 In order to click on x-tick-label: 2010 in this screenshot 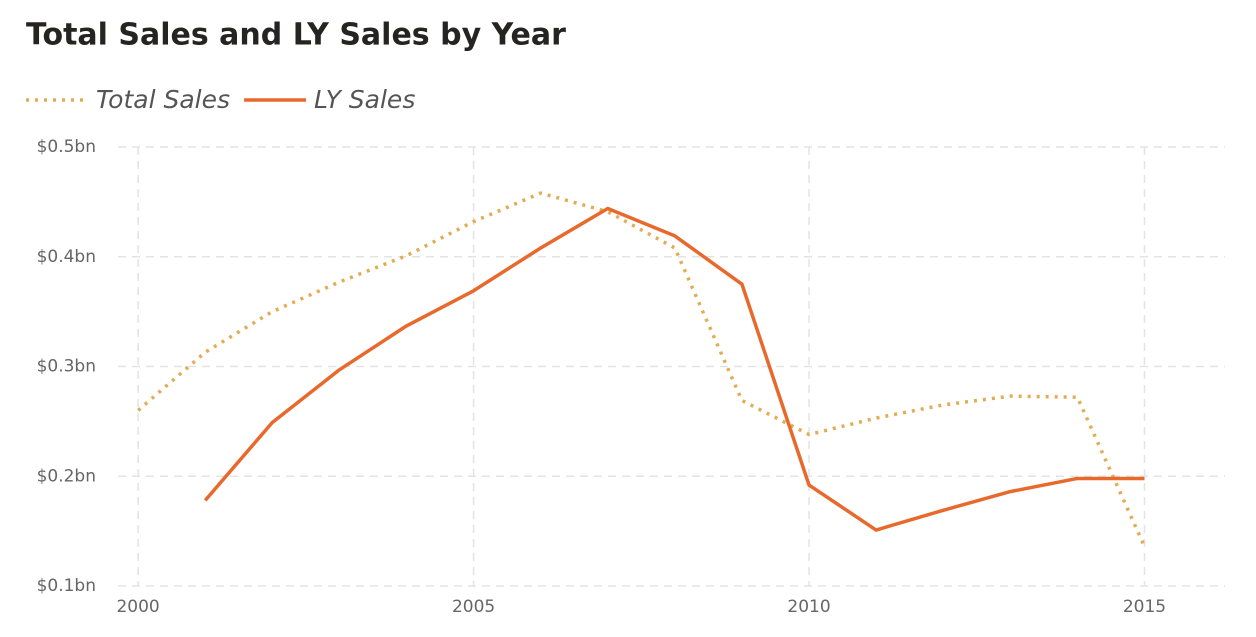, I will do `click(808, 607)`.